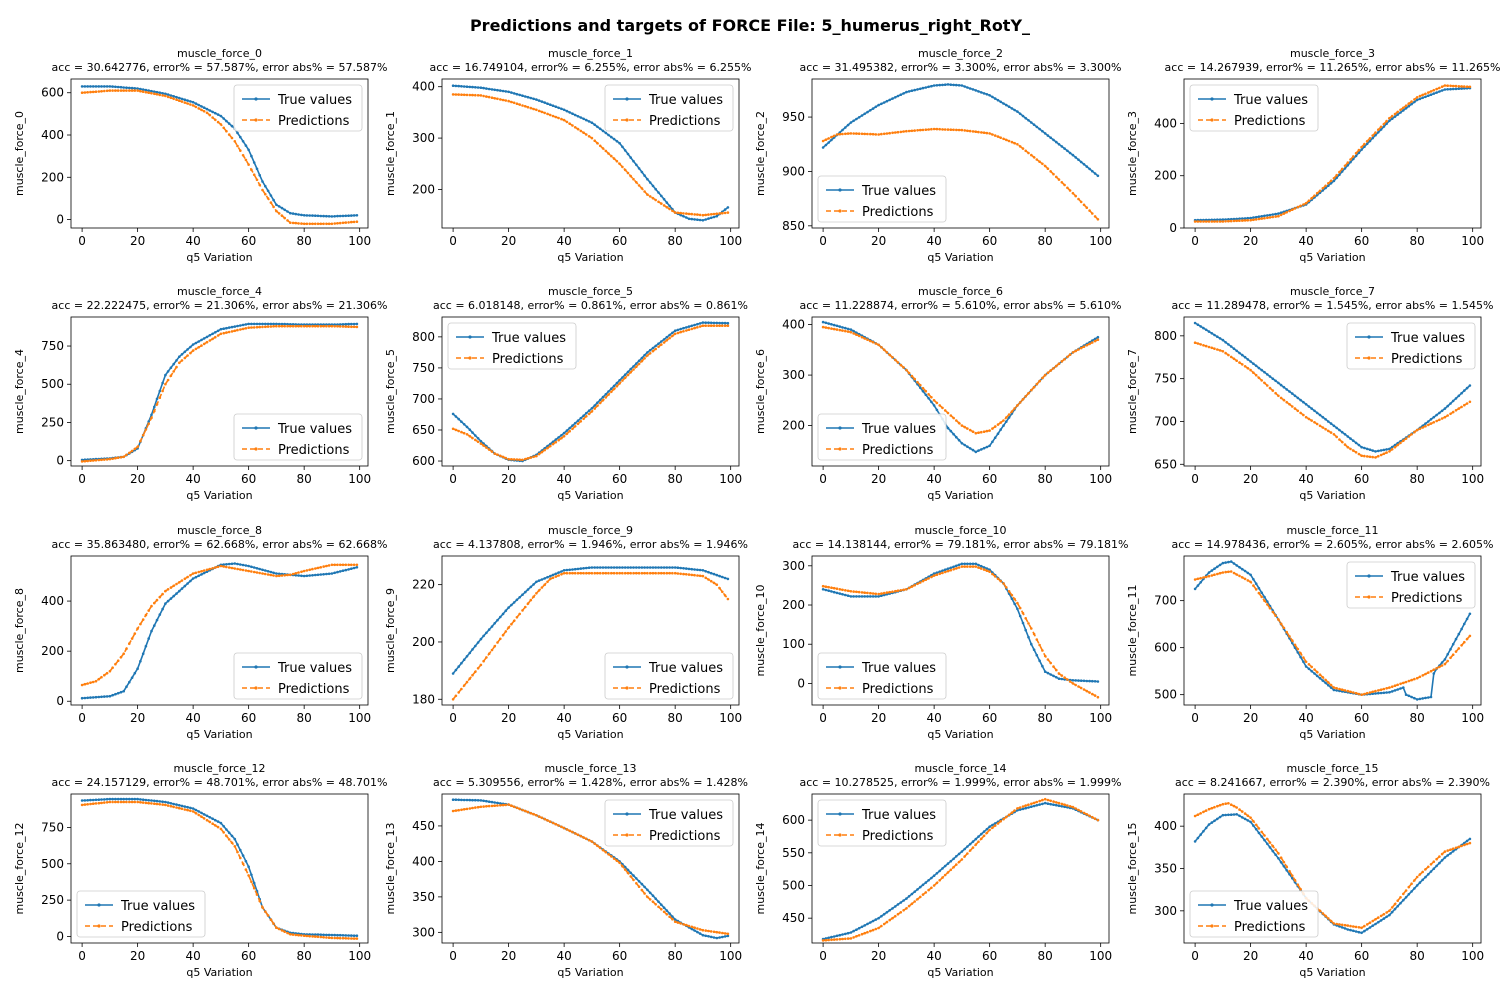  What do you see at coordinates (219, 153) in the screenshot?
I see `axes-frame` at bounding box center [219, 153].